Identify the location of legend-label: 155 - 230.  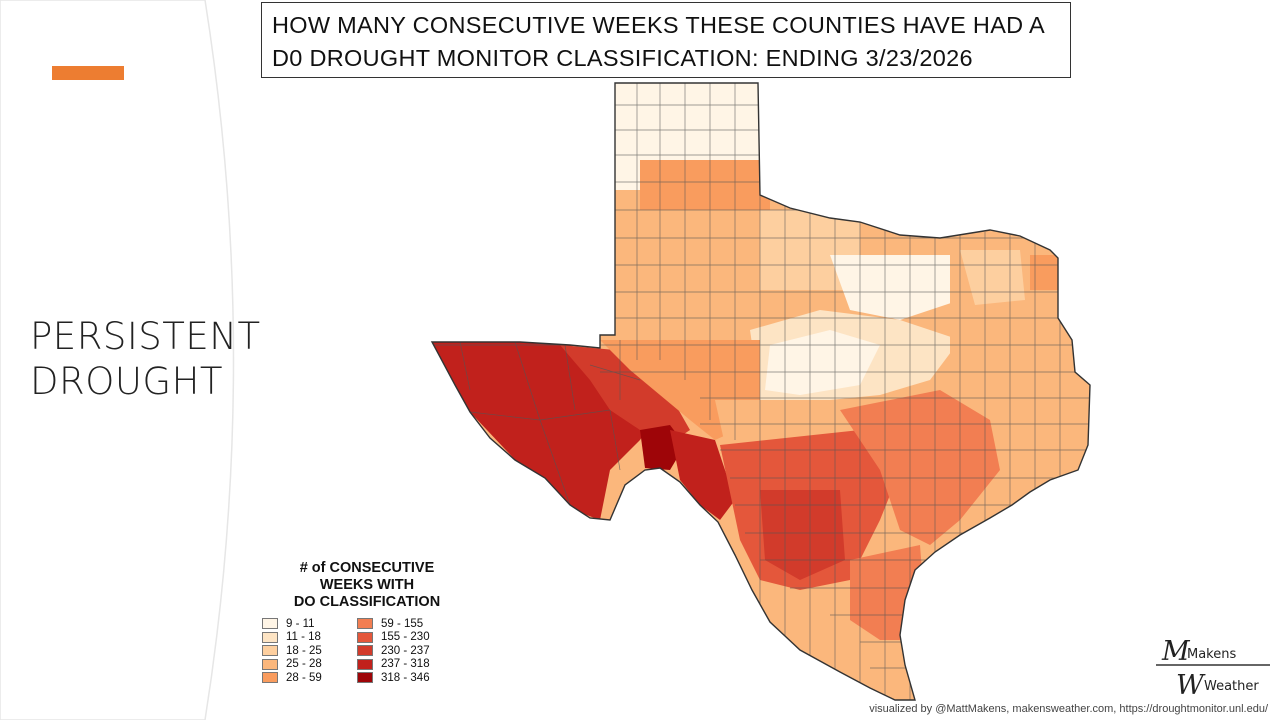
(405, 637).